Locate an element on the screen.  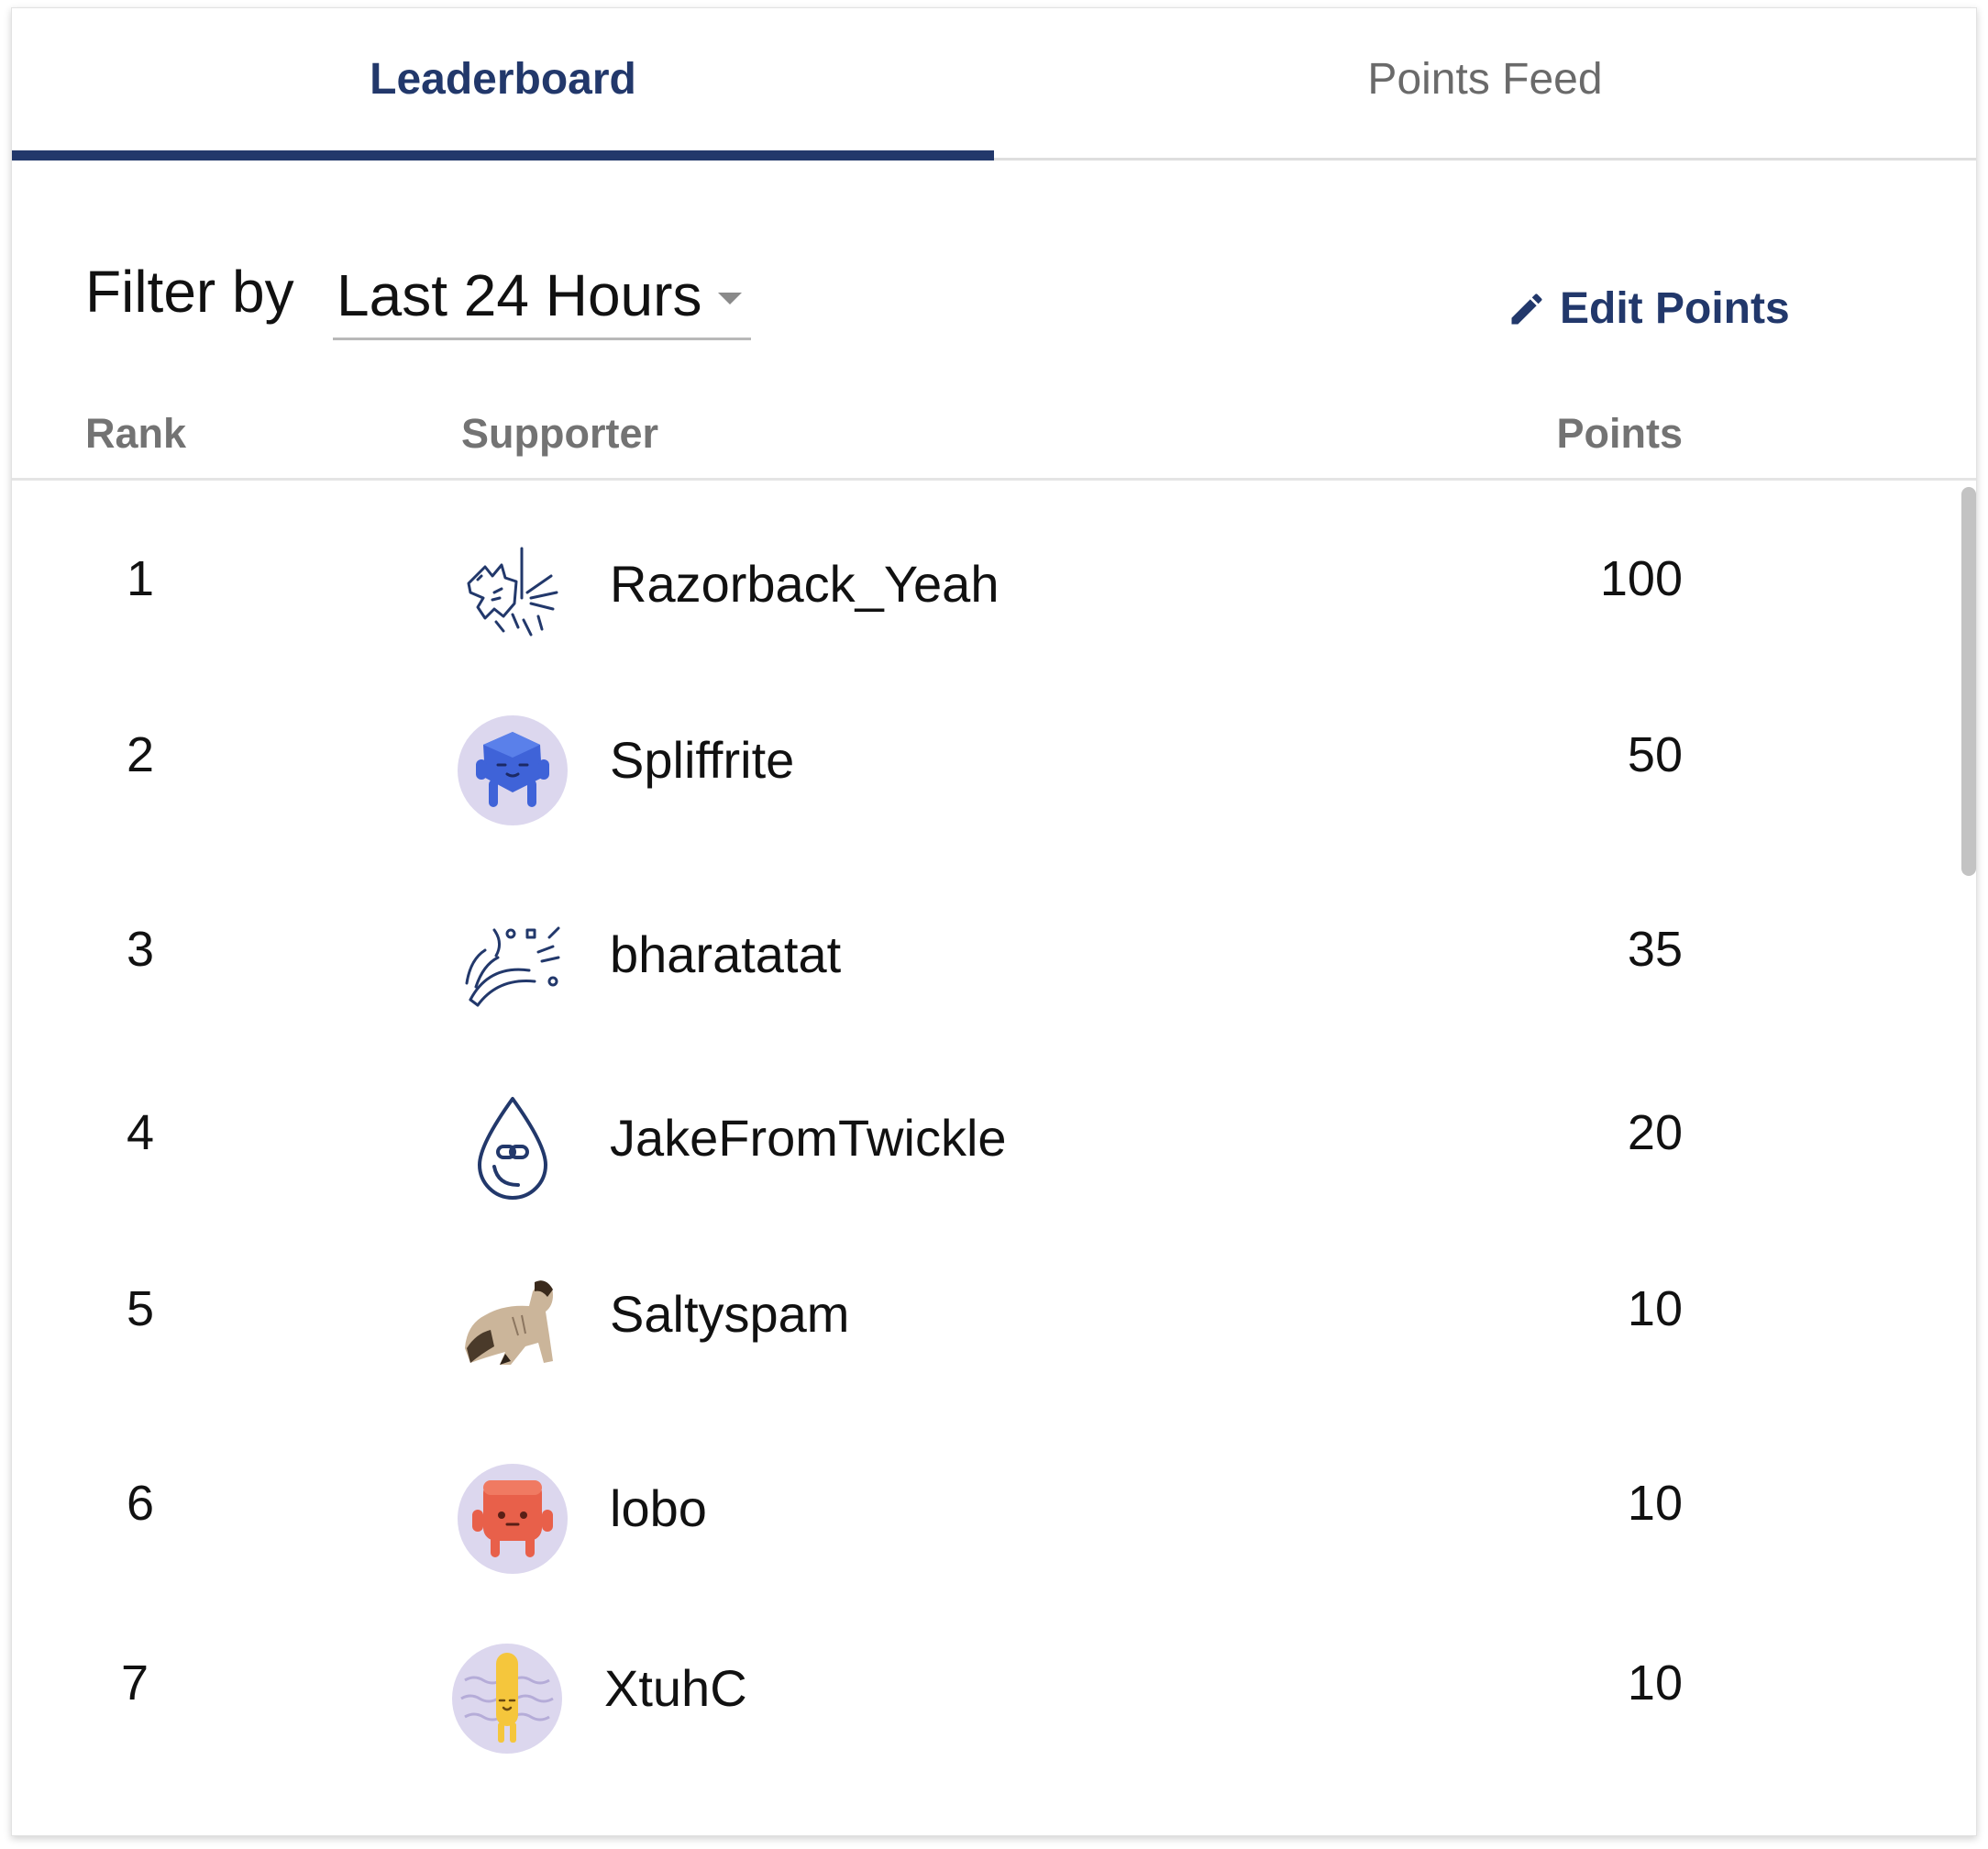
water-drop-line-icon is located at coordinates (513, 1148).